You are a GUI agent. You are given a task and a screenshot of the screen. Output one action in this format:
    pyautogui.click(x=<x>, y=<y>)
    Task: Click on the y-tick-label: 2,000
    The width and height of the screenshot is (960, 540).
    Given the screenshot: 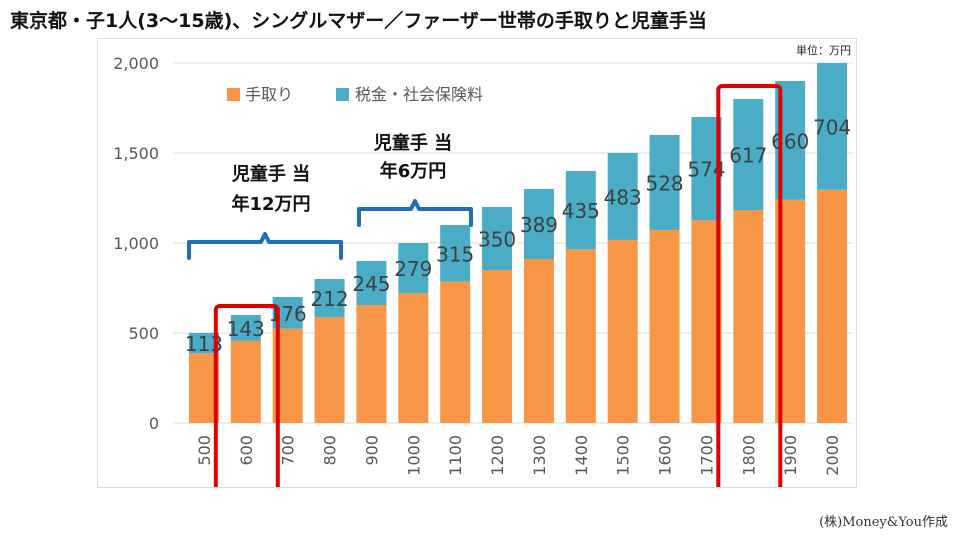 What is the action you would take?
    pyautogui.click(x=136, y=63)
    